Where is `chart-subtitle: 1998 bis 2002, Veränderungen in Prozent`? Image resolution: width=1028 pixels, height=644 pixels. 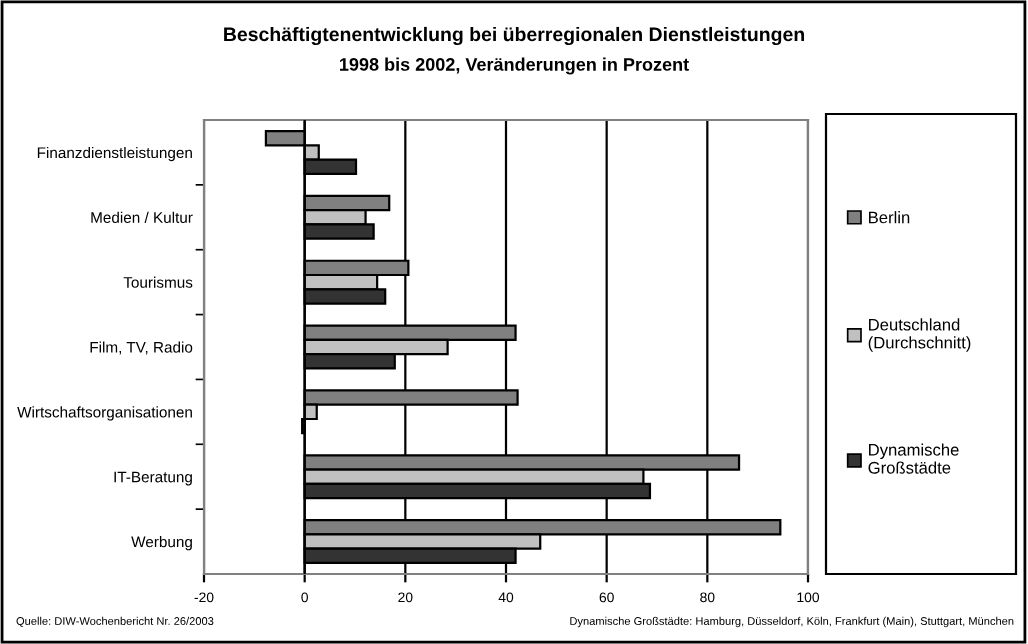 chart-subtitle: 1998 bis 2002, Veränderungen in Prozent is located at coordinates (514, 66).